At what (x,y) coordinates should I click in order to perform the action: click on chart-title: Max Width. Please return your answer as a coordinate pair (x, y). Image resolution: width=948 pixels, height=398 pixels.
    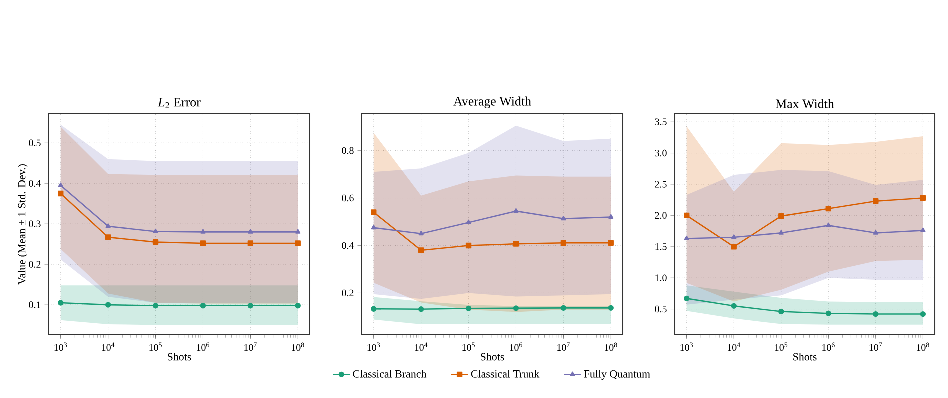
    Looking at the image, I should click on (805, 103).